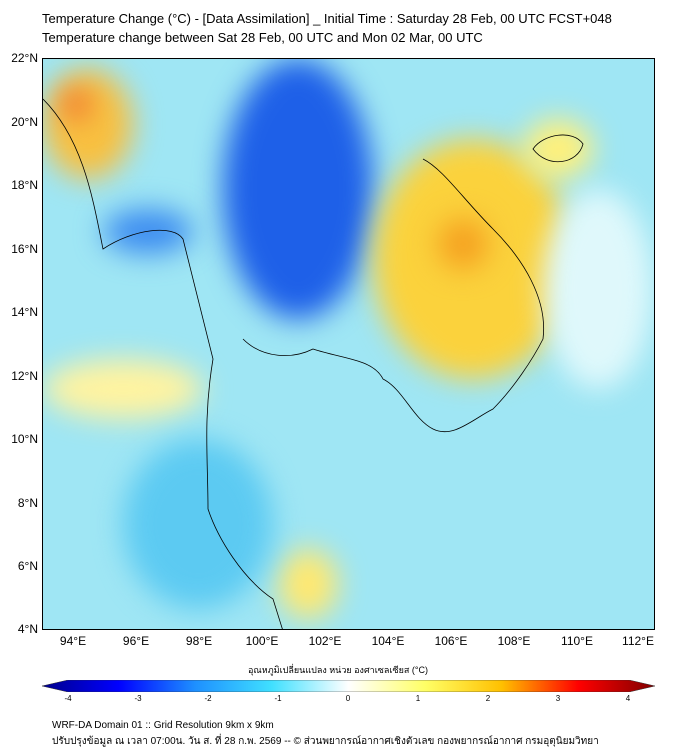 Image resolution: width=676 pixels, height=756 pixels. Describe the element at coordinates (68, 698) in the screenshot. I see `colorbar-tick-label: -4` at that location.